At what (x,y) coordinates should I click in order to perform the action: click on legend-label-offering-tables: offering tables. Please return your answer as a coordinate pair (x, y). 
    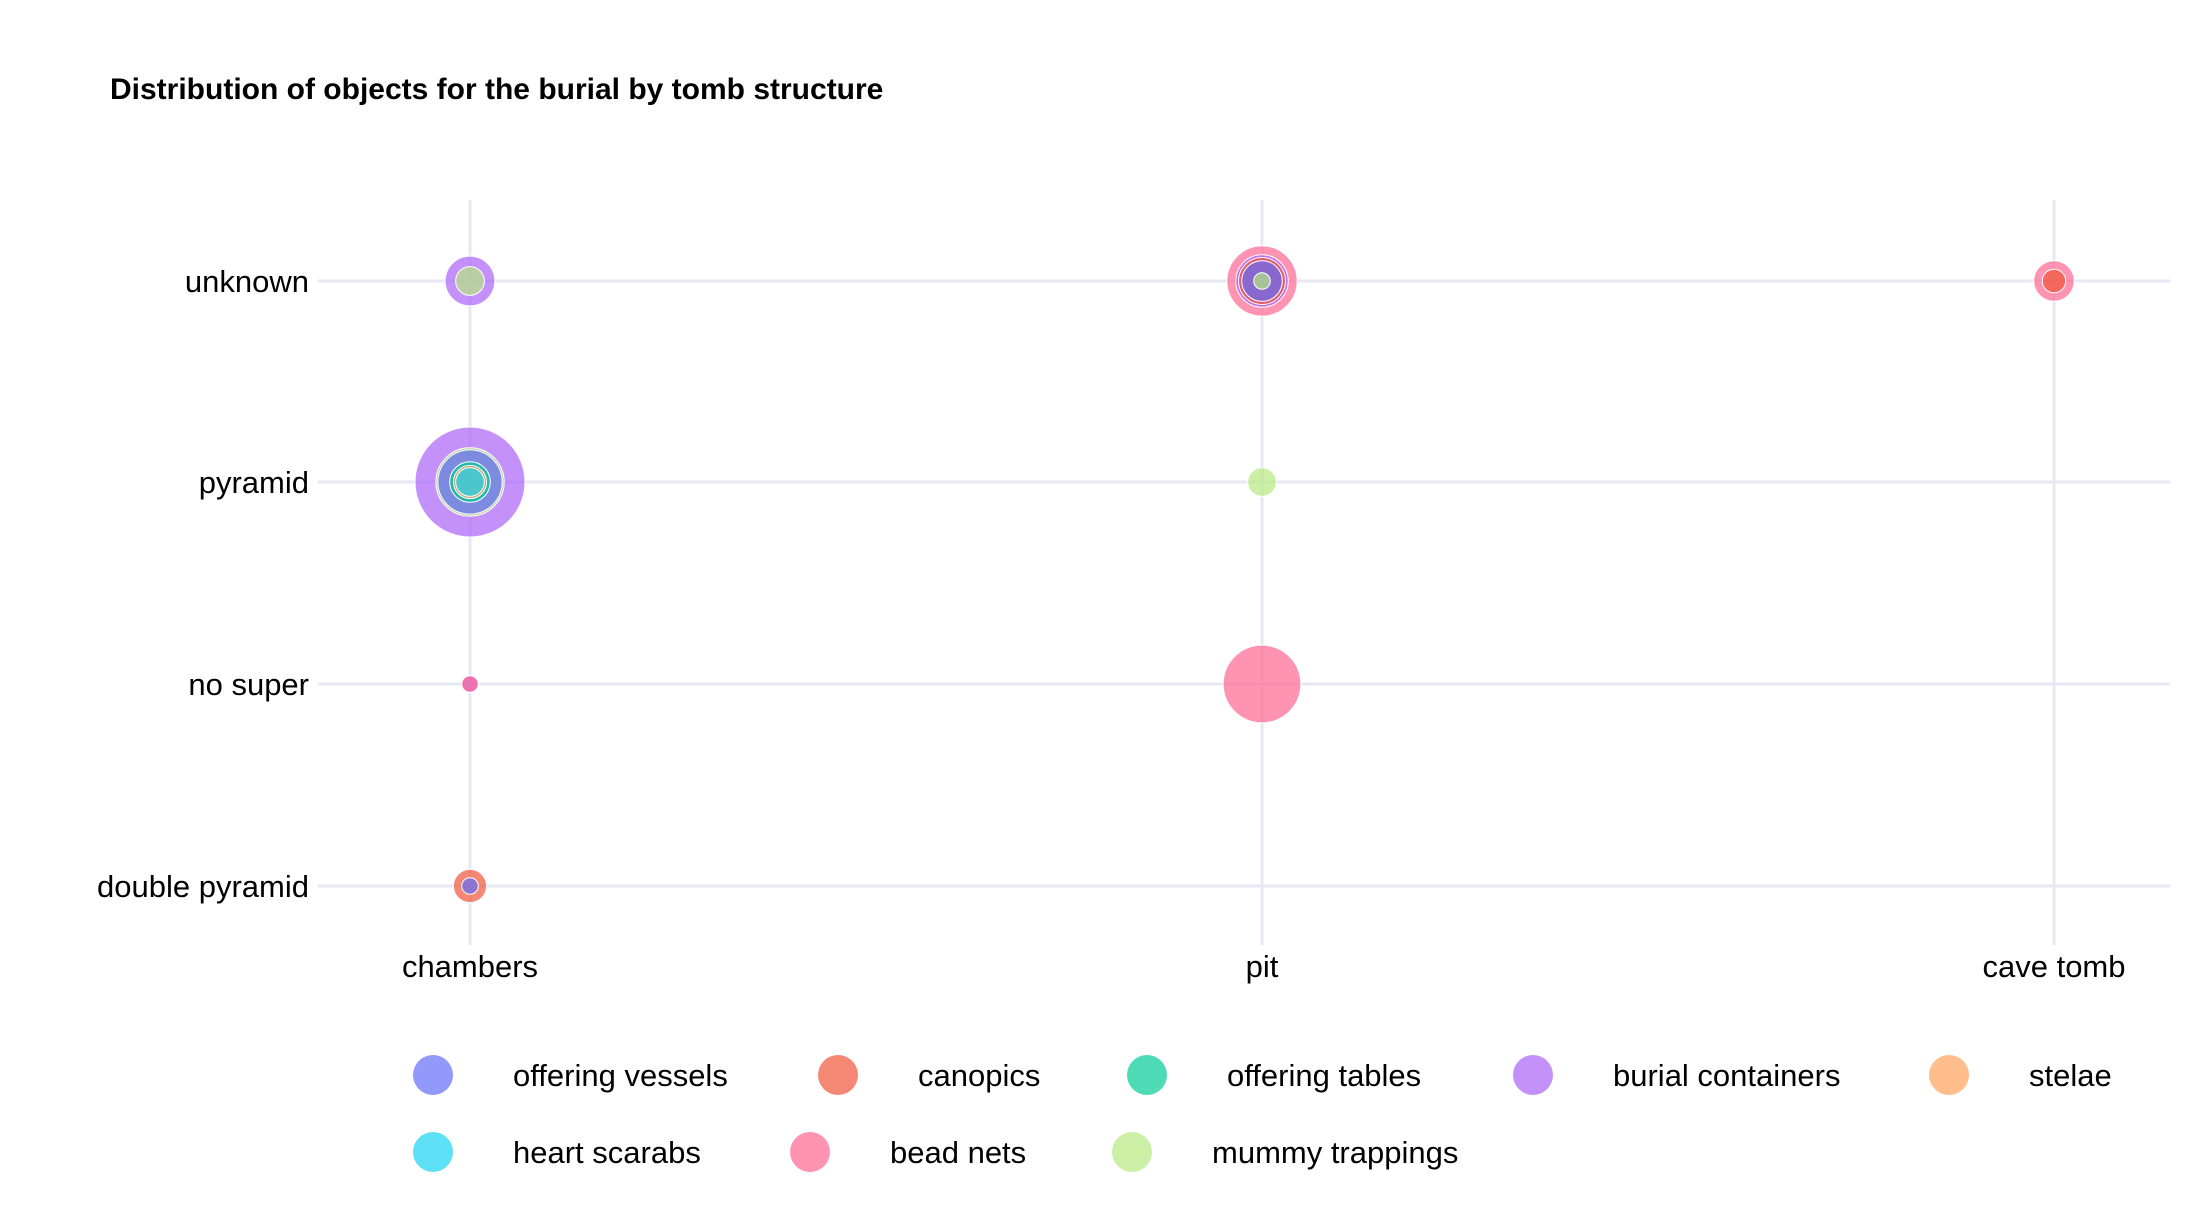
    Looking at the image, I should click on (1324, 1075).